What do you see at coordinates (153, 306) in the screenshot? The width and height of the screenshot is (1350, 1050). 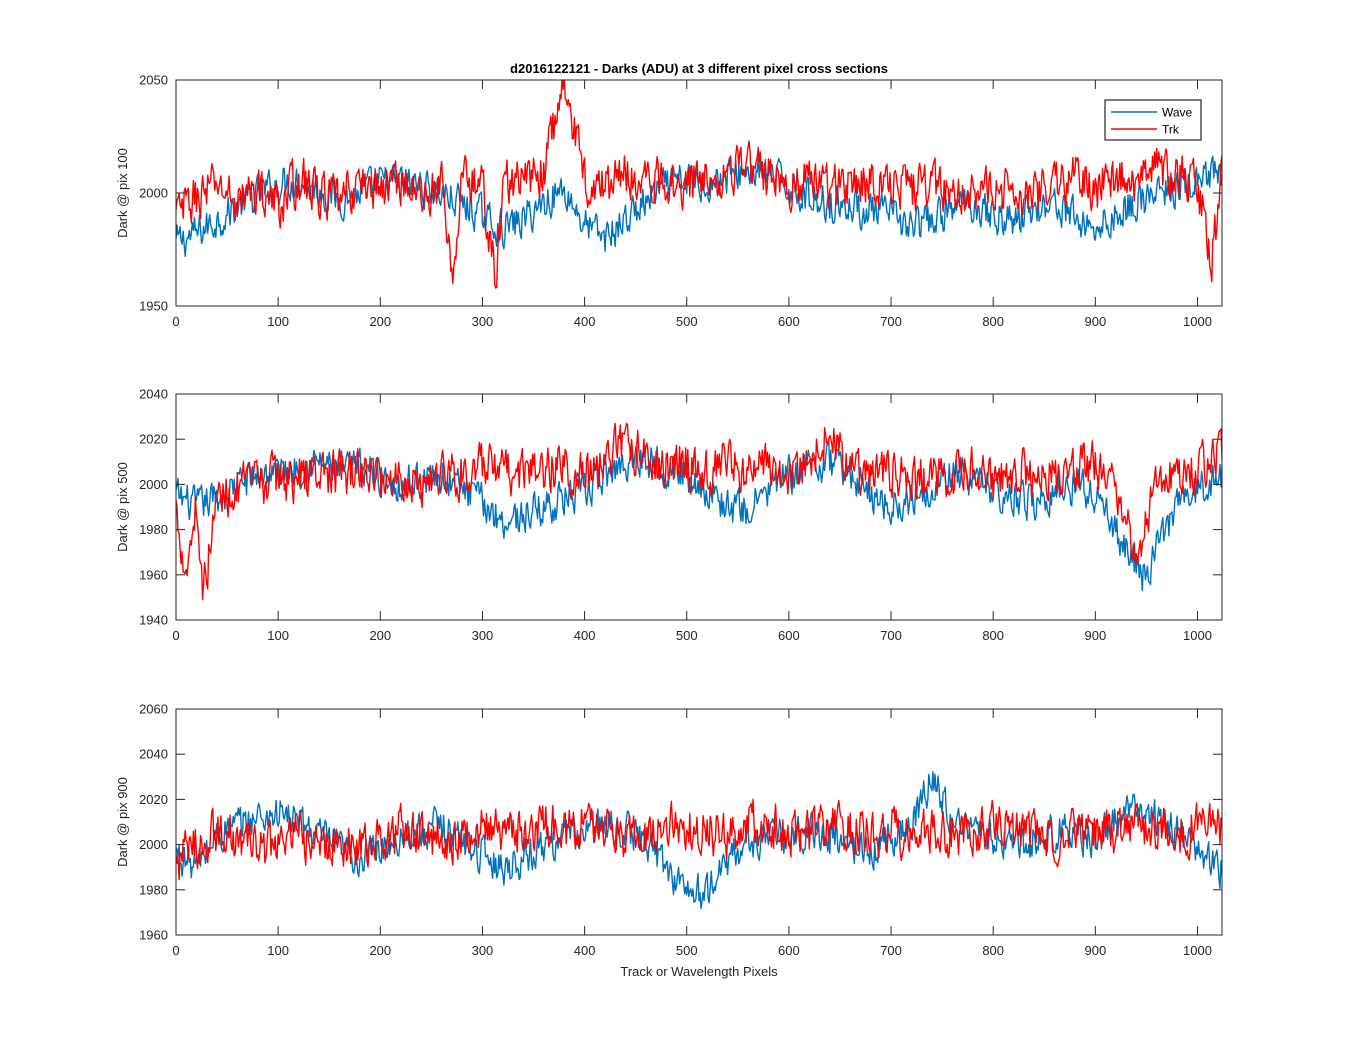 I see `y-tick-label: 1950` at bounding box center [153, 306].